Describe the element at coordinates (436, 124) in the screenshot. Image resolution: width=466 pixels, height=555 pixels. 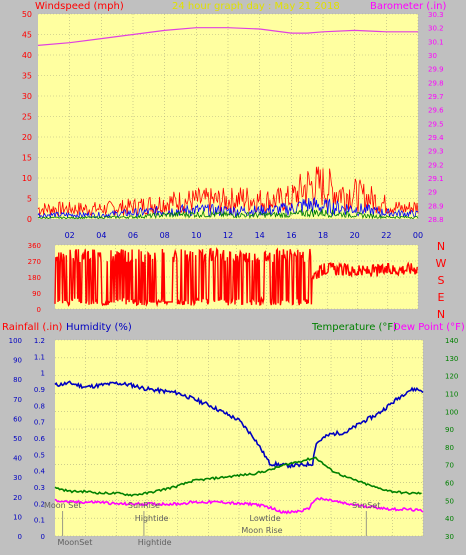
I see `baro-tick-label: 29.5` at that location.